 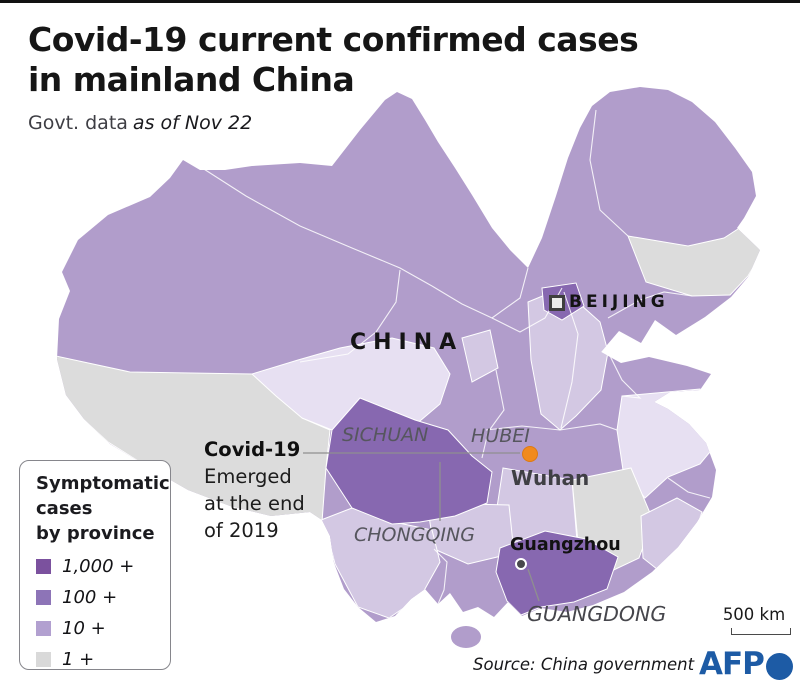 I want to click on border-heilongjiang-west, so click(x=609, y=173).